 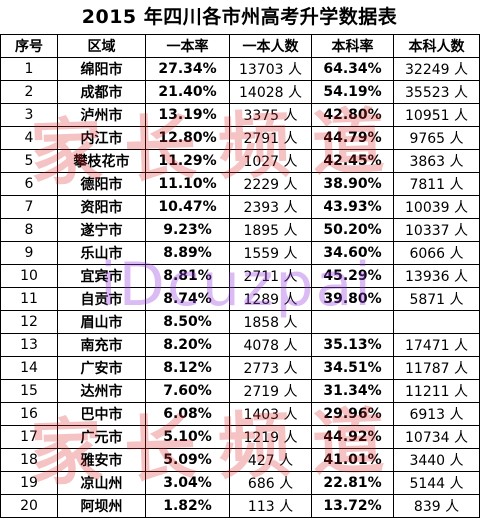 What do you see at coordinates (187, 138) in the screenshot?
I see `row-tier1-rate: 12.80%` at bounding box center [187, 138].